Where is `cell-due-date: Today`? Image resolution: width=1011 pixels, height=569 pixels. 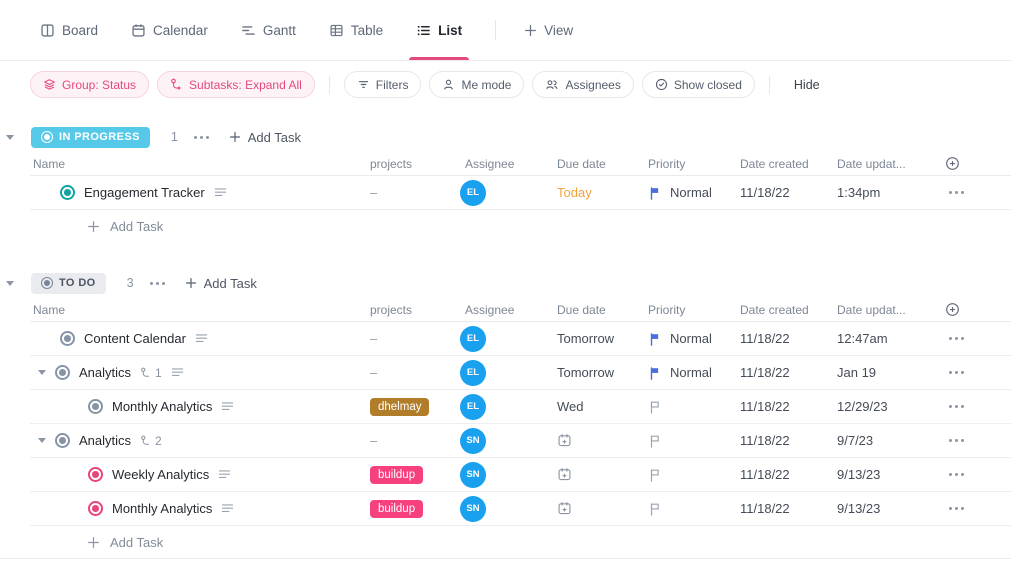
cell-due-date: Today is located at coordinates (602, 192).